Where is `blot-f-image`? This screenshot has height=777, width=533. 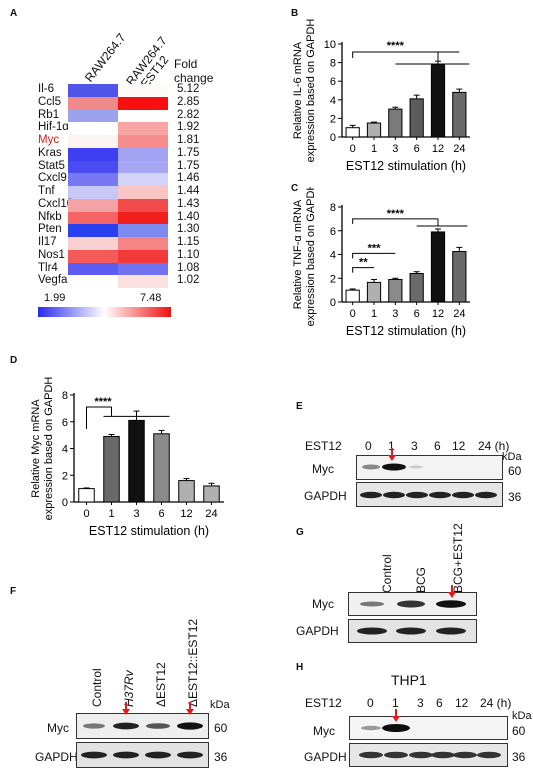
blot-f-image is located at coordinates (142, 740).